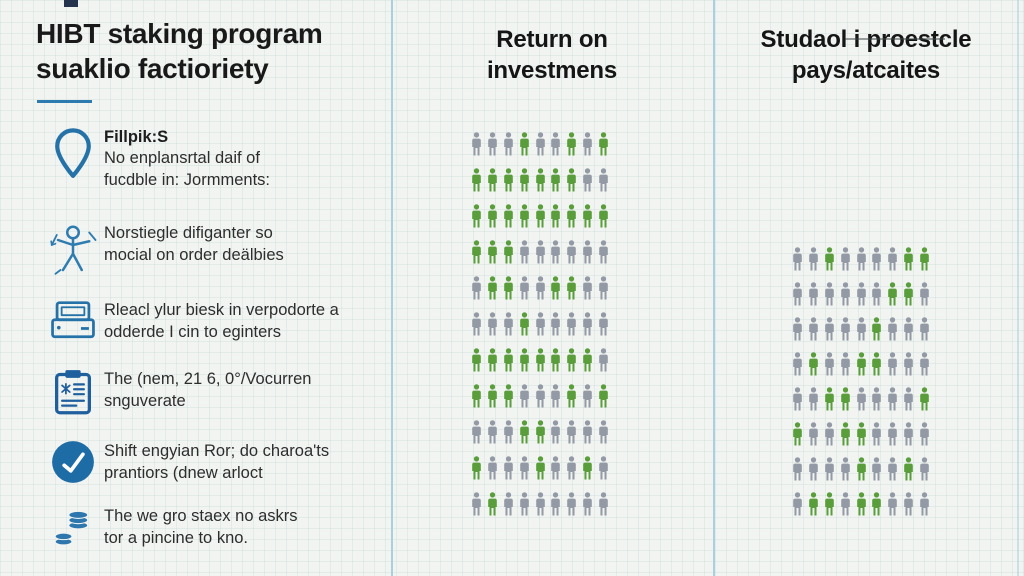 The height and width of the screenshot is (576, 1024). What do you see at coordinates (187, 179) in the screenshot?
I see `feature-line: fucdble in: Jormments:` at bounding box center [187, 179].